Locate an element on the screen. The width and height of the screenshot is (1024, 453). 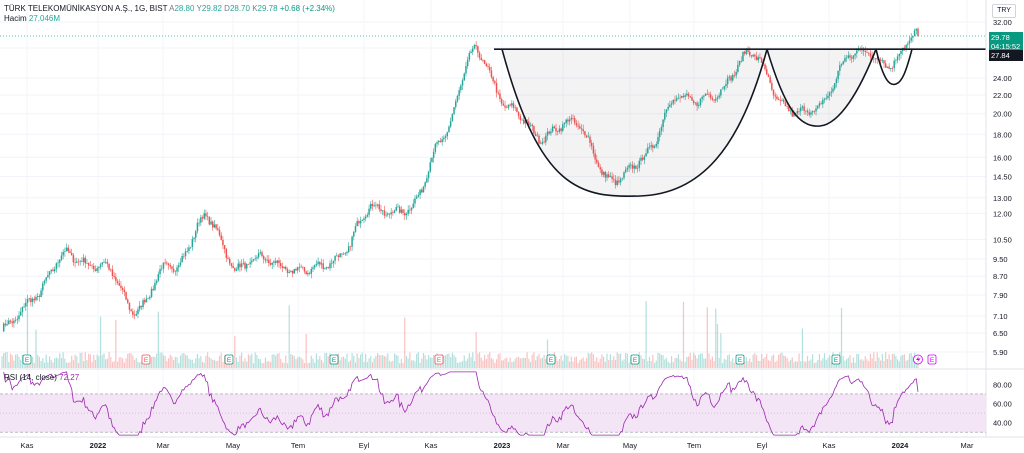
lightning-marker is located at coordinates (918, 359).